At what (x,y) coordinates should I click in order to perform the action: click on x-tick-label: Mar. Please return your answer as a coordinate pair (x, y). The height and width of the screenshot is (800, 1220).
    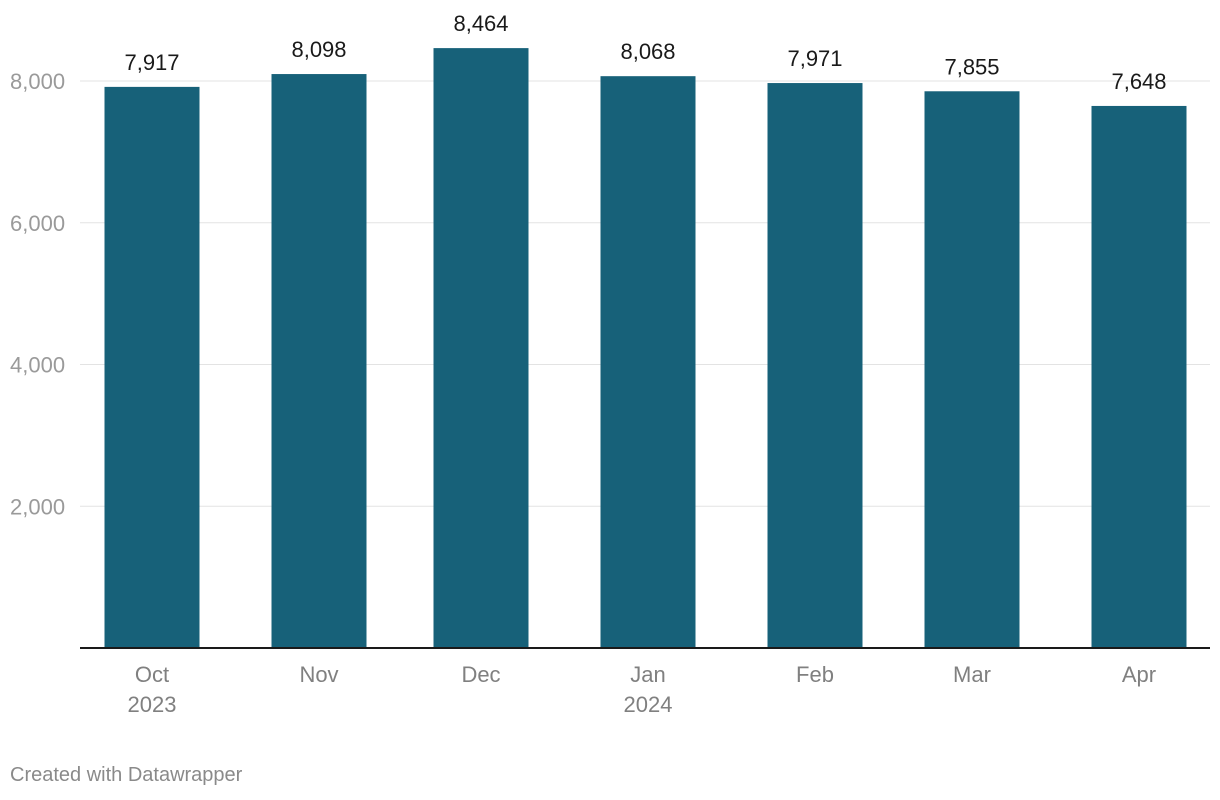
    Looking at the image, I should click on (972, 674).